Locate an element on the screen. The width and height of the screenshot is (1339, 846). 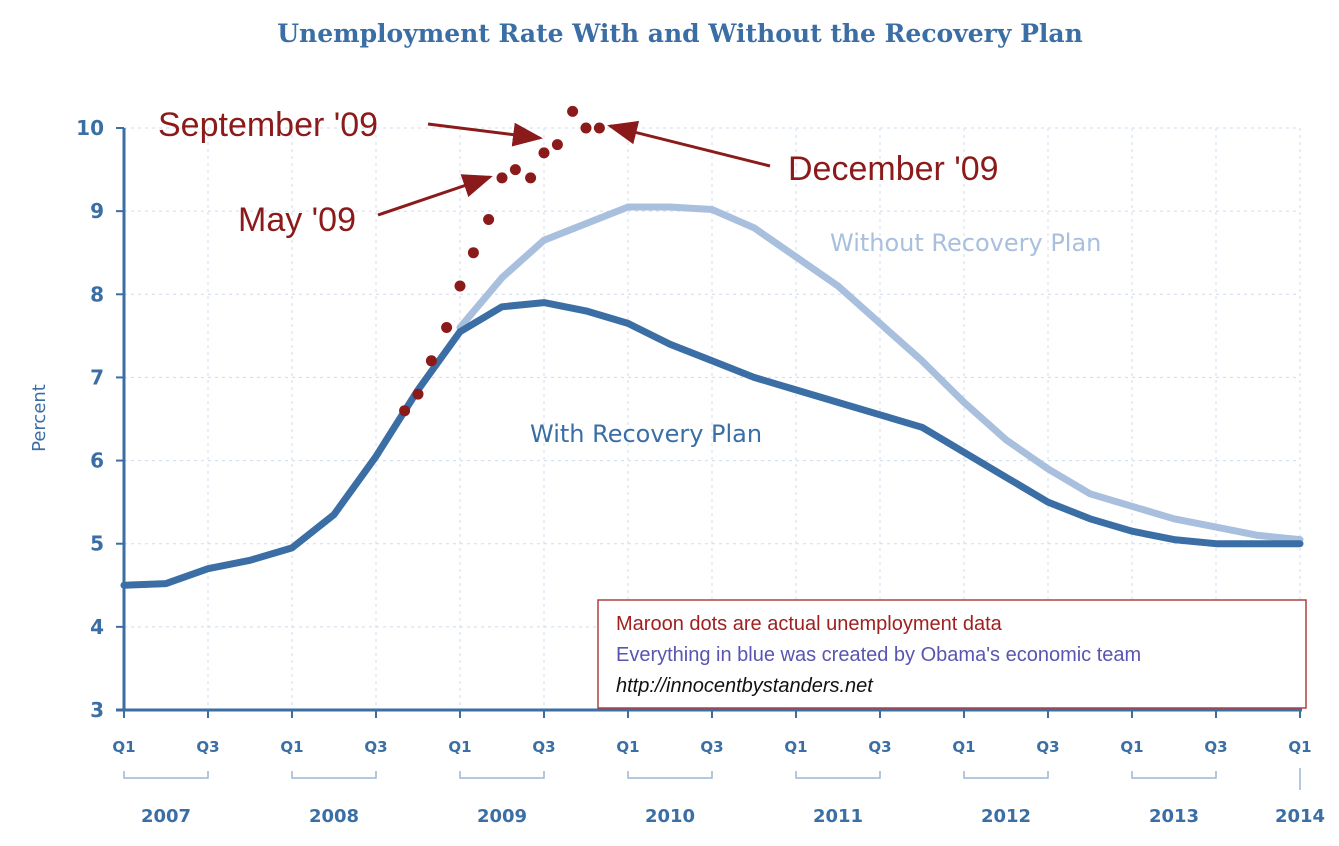
y-tick-label: 9 is located at coordinates (97, 211).